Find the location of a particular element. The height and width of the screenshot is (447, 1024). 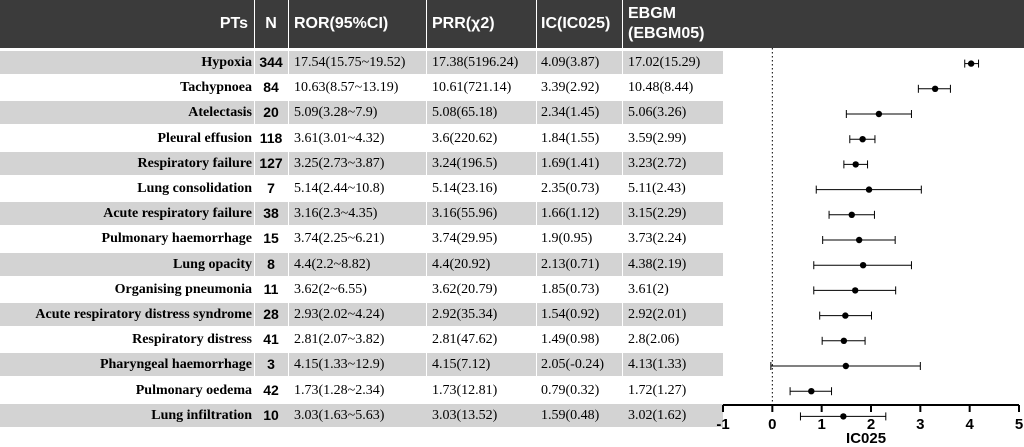

cell-ror: 5.14(2.44~10.8) is located at coordinates (339, 188).